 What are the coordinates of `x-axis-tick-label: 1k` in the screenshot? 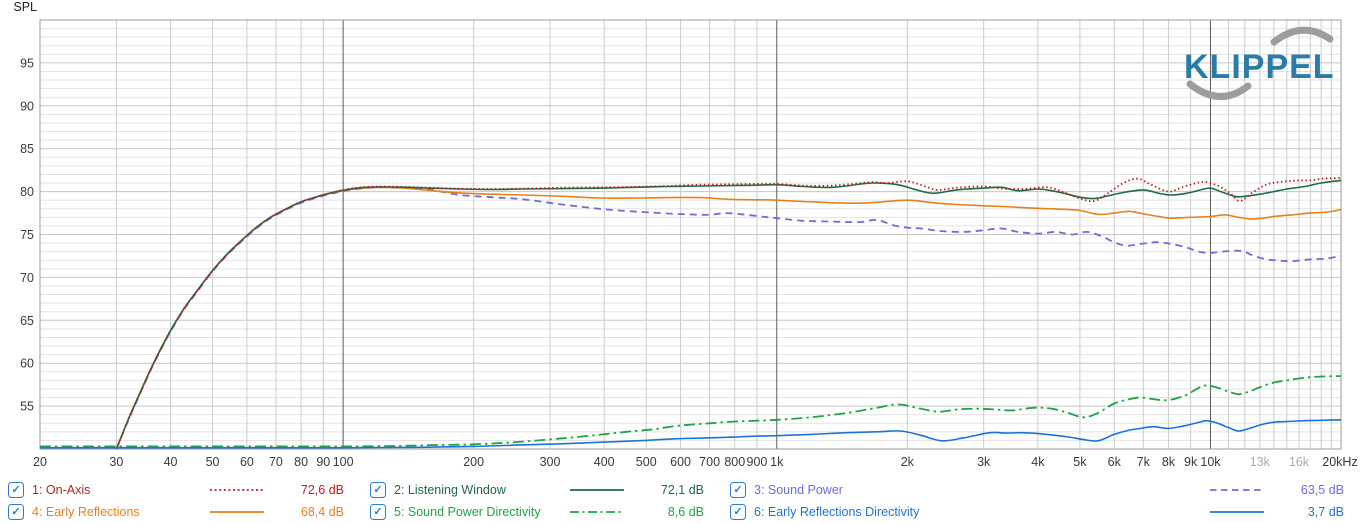 It's located at (777, 462).